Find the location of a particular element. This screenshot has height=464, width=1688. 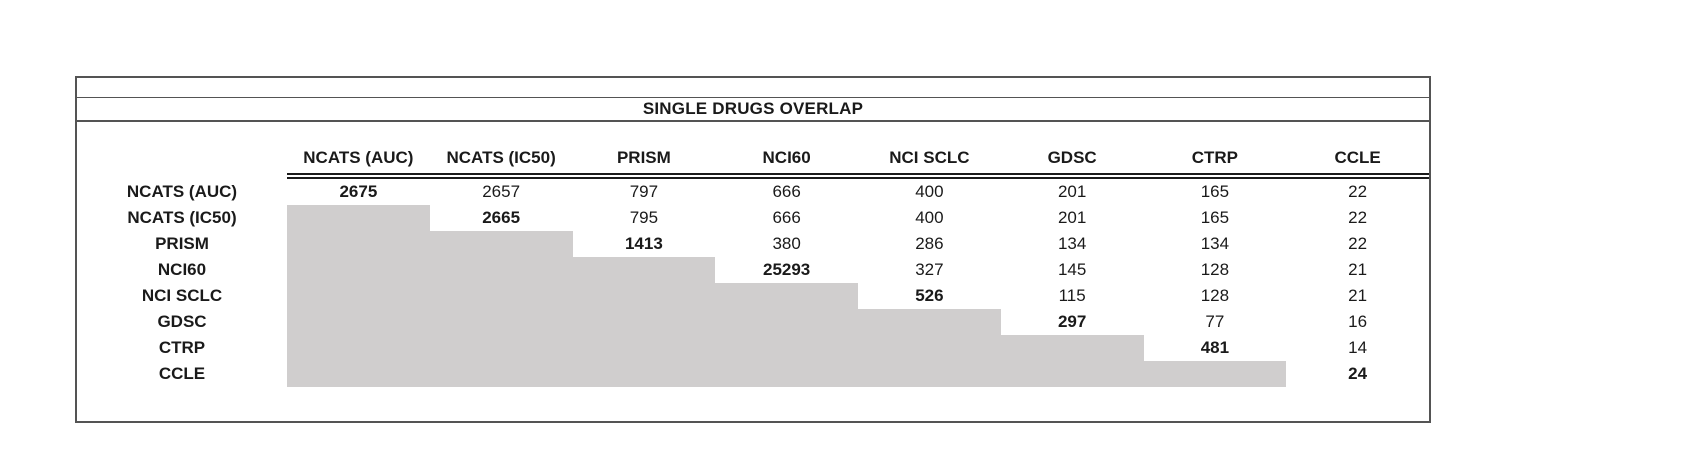

column-header: NCI SCLC is located at coordinates (929, 157).